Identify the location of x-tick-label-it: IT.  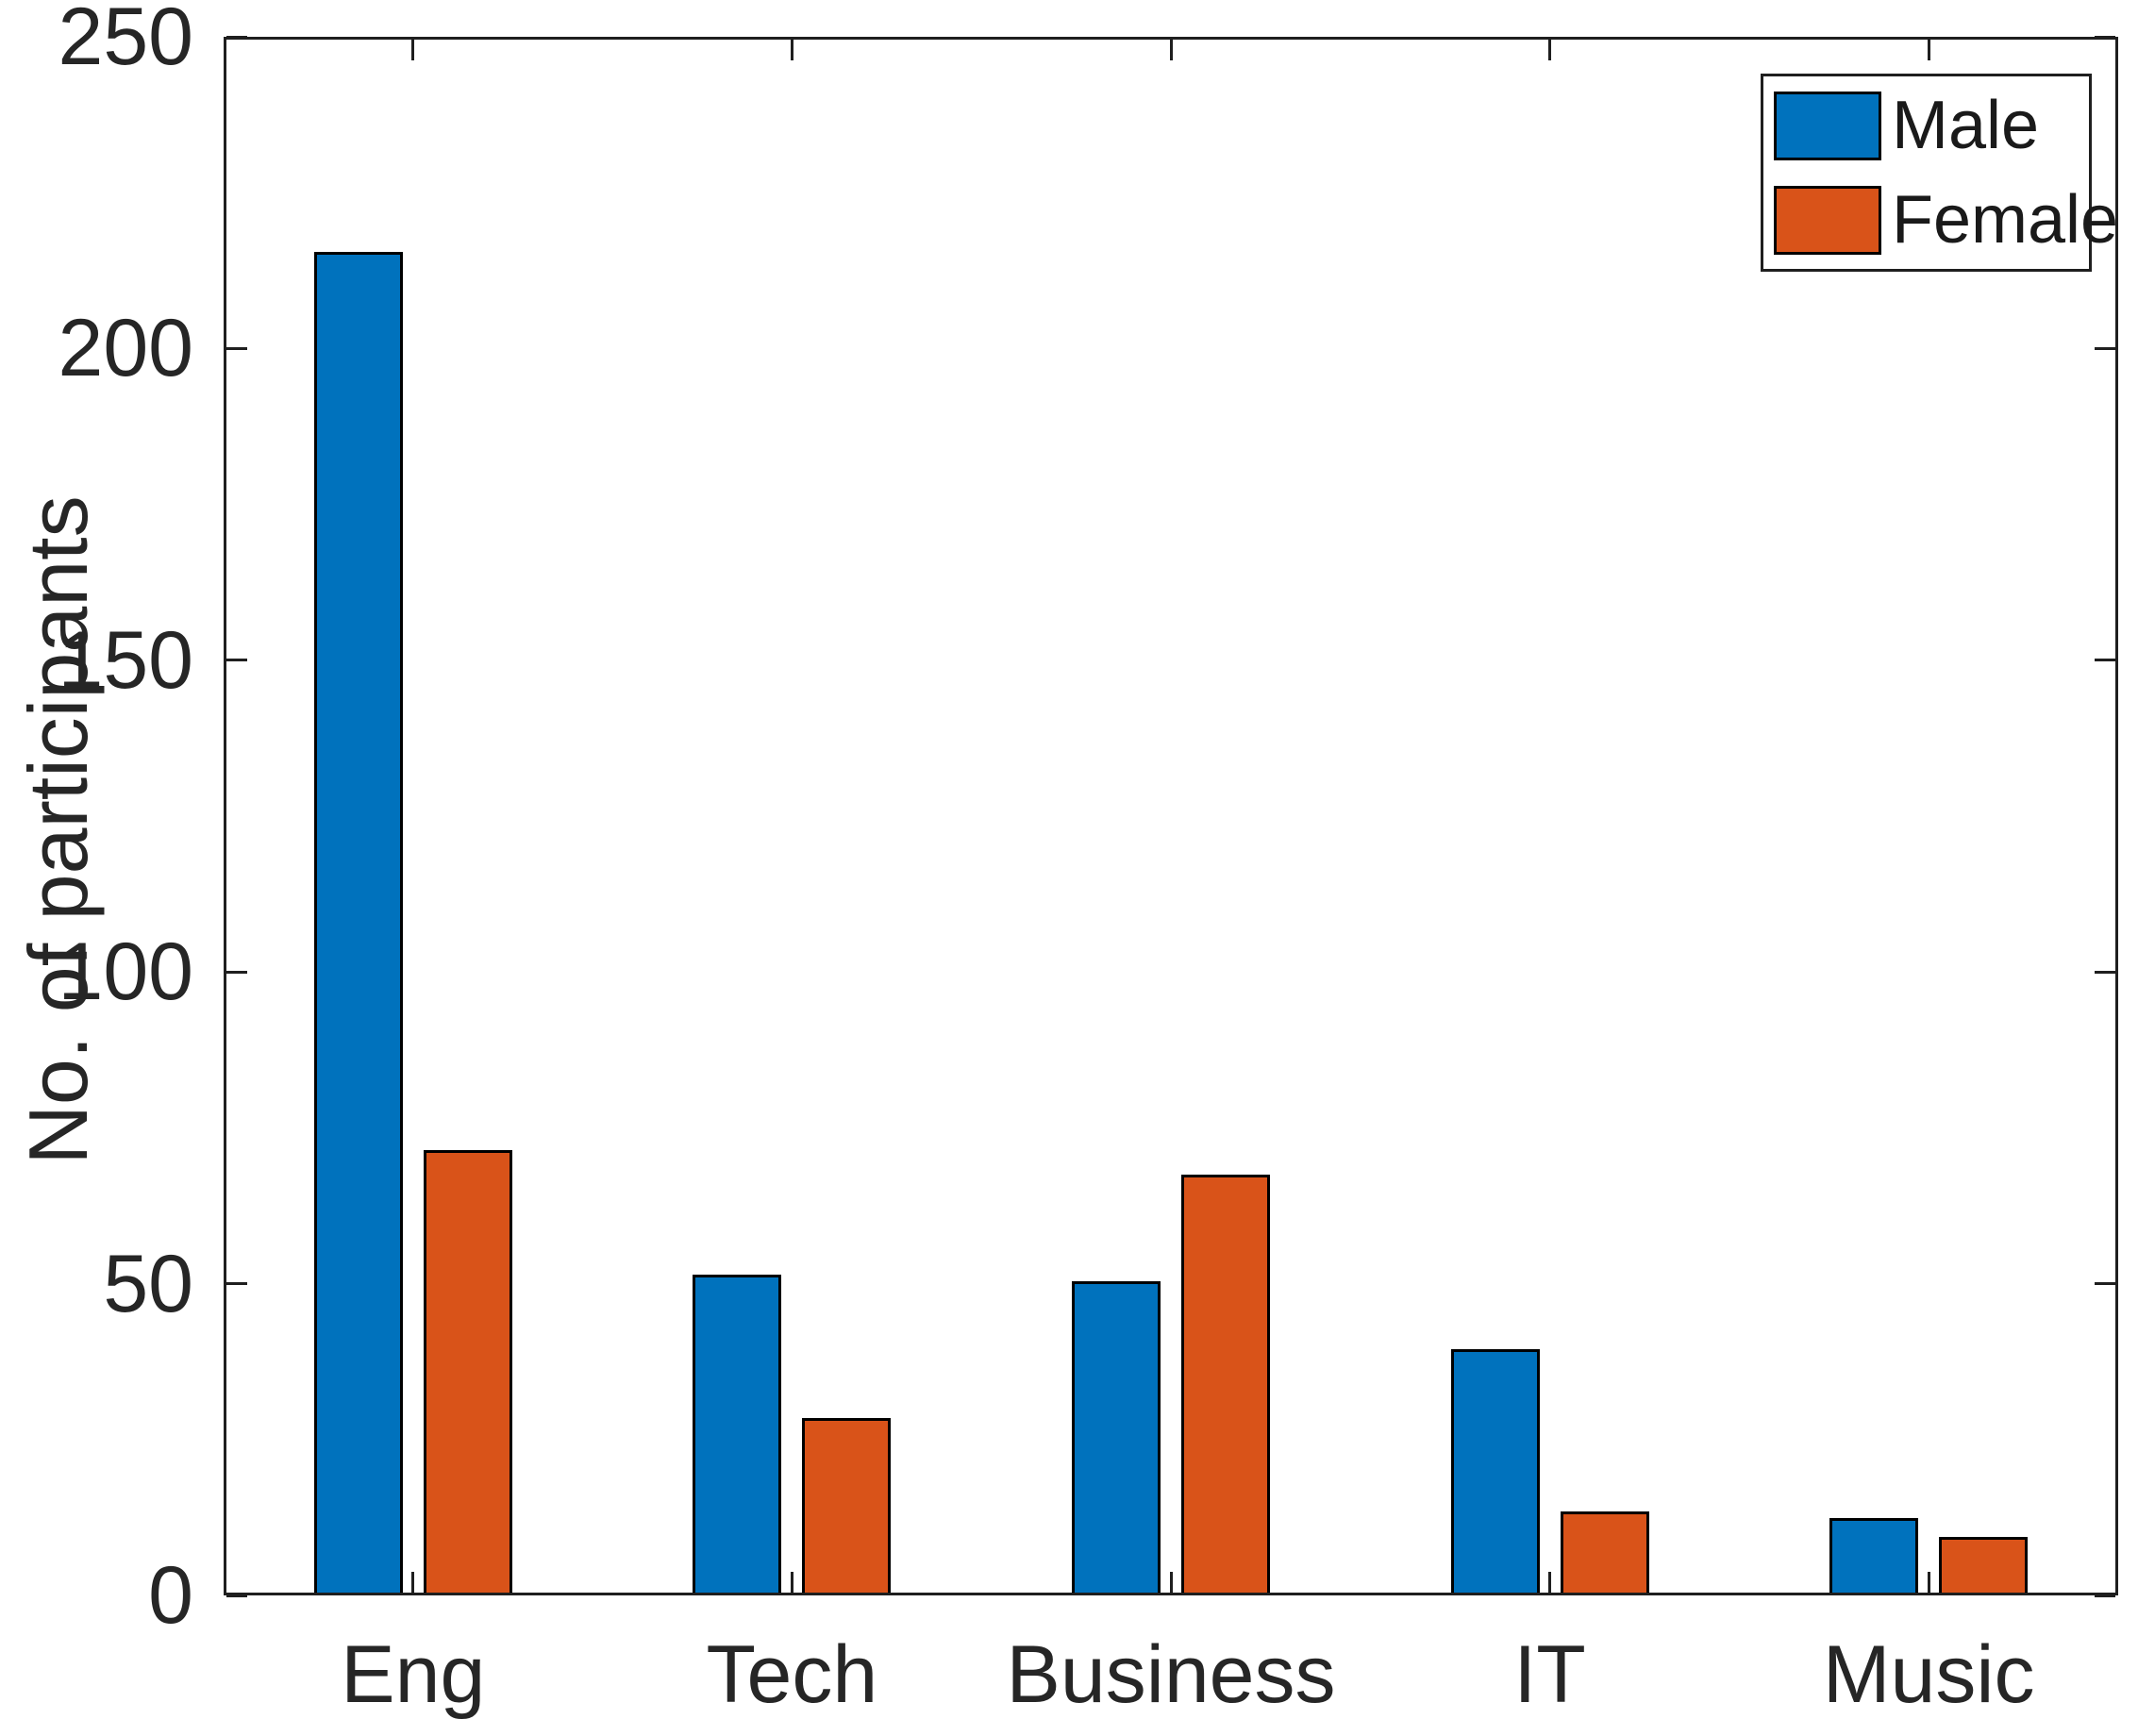
(1549, 1675).